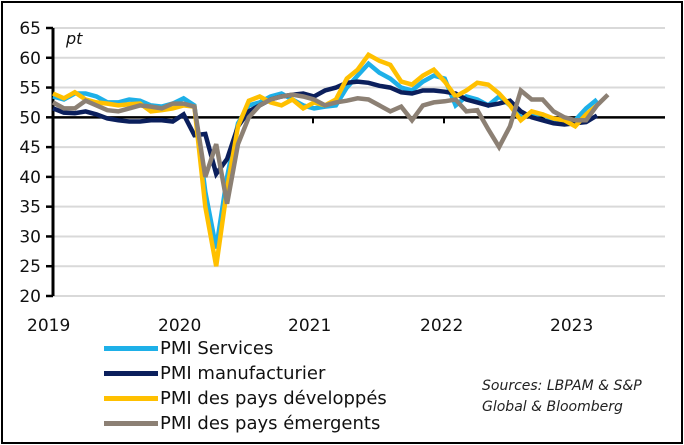  Describe the element at coordinates (30, 118) in the screenshot. I see `y-tick-label: 50` at that location.